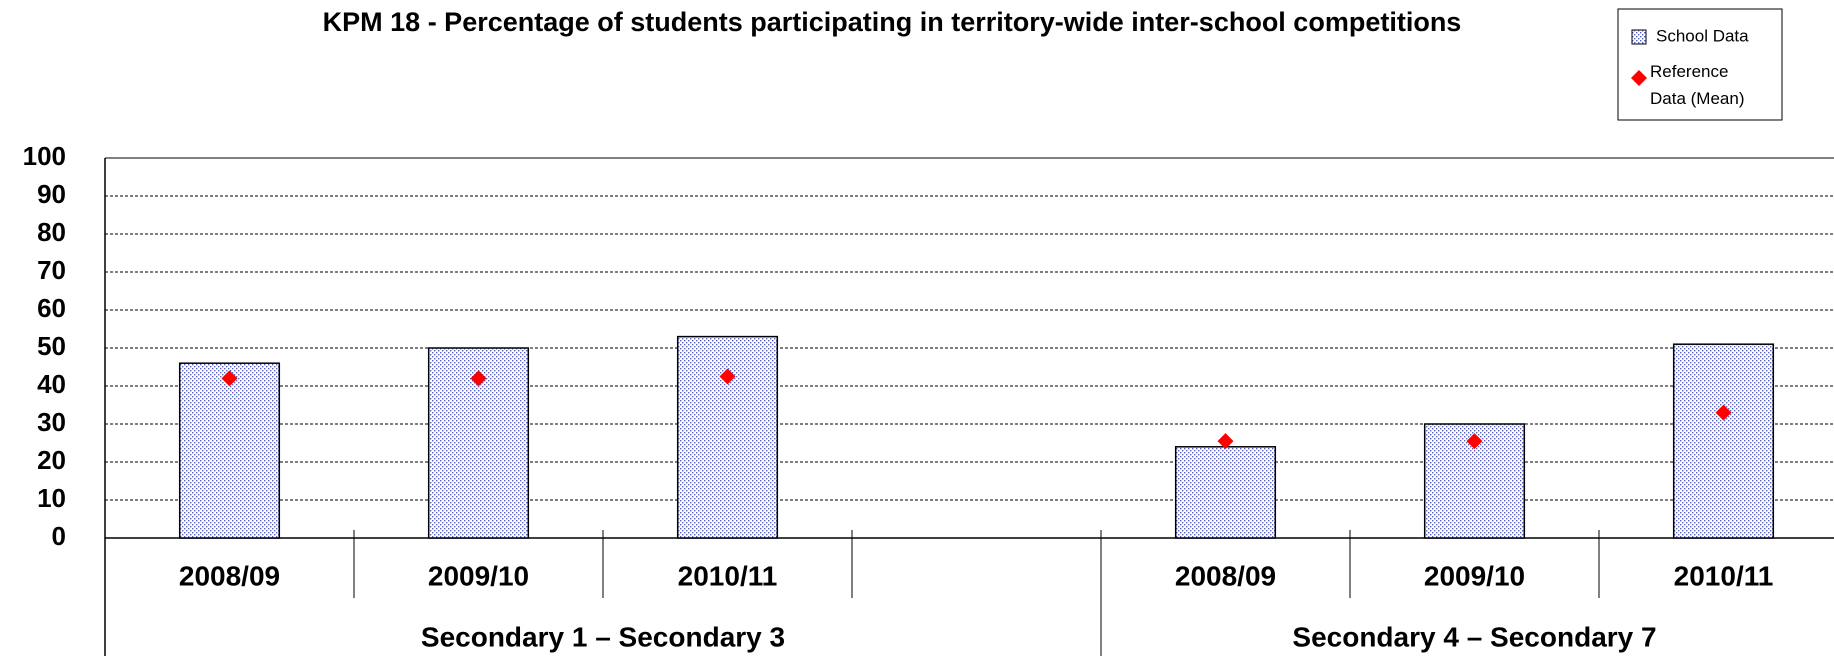 The image size is (1834, 656). I want to click on legend-label-box: Reference Data (Mean), so click(1697, 85).